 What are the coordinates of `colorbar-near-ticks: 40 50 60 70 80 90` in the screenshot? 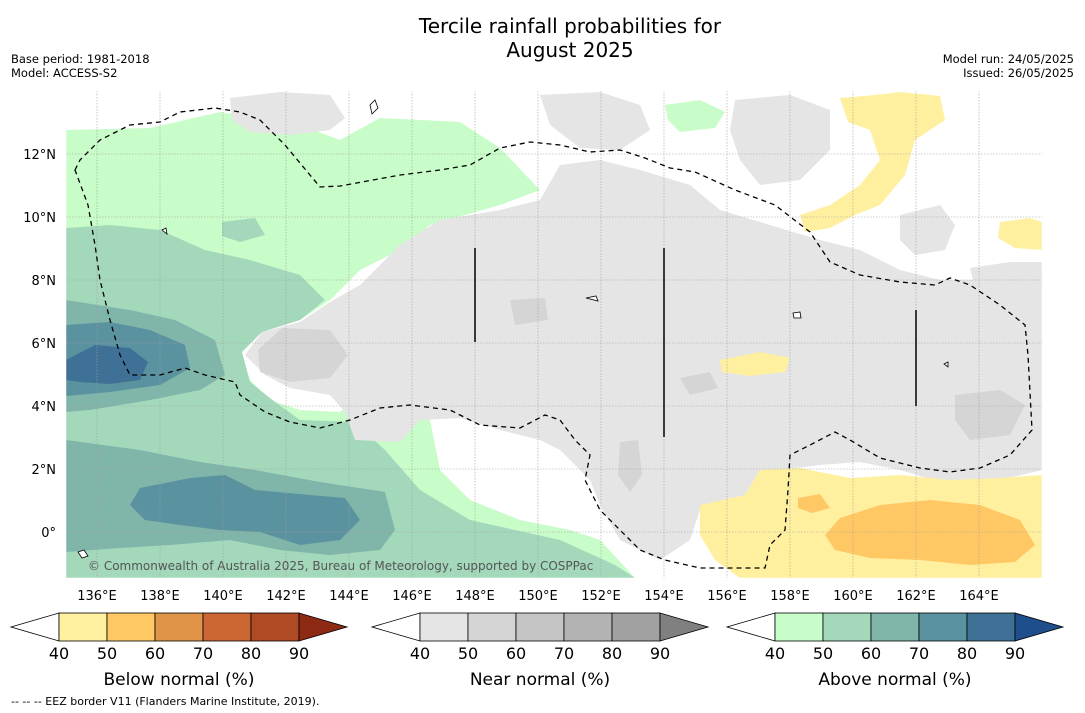 It's located at (540, 653).